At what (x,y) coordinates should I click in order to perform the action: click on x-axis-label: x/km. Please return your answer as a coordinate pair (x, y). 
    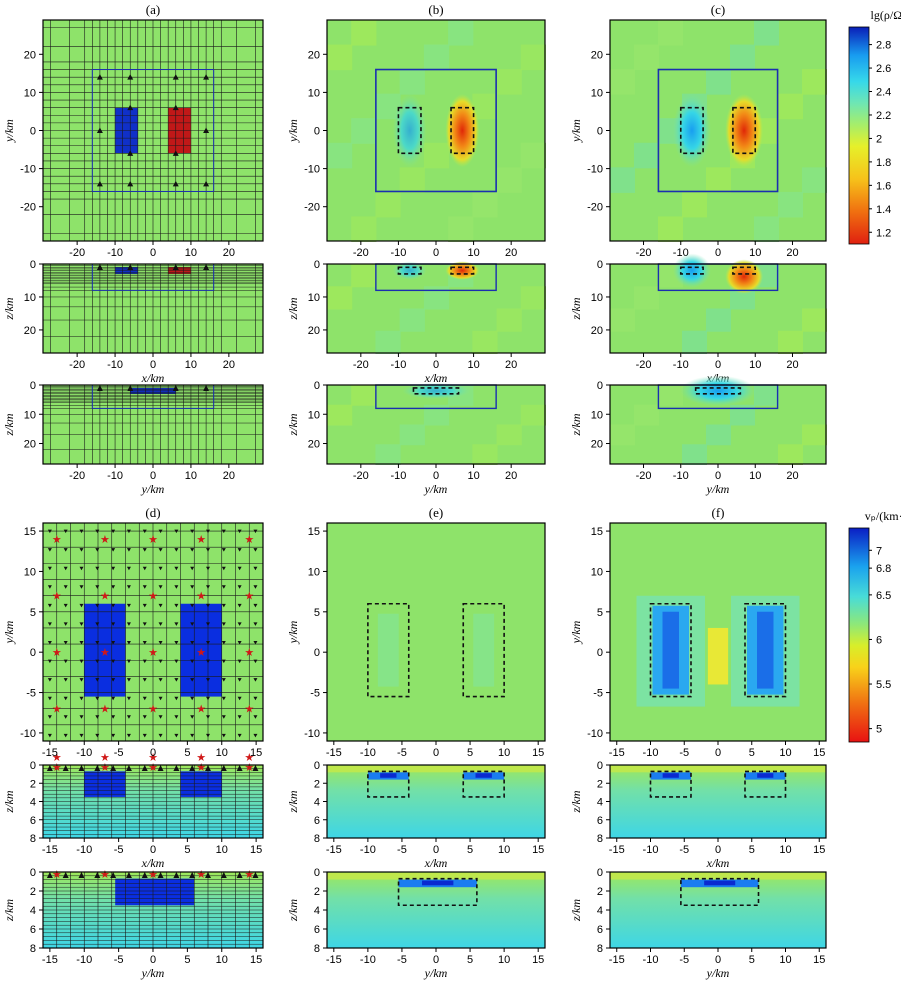
    Looking at the image, I should click on (436, 863).